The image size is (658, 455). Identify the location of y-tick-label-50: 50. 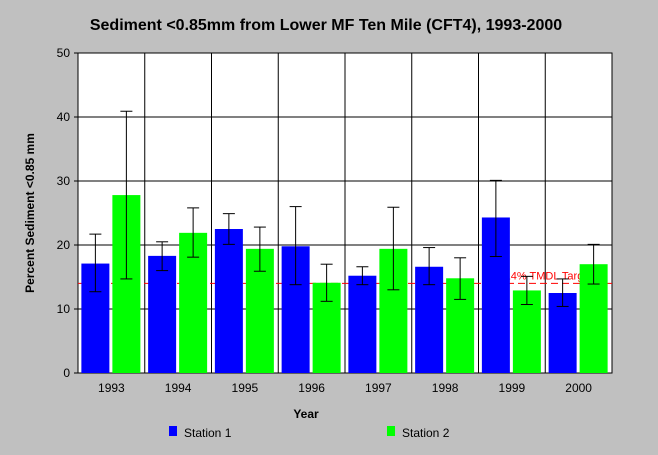
(64, 53).